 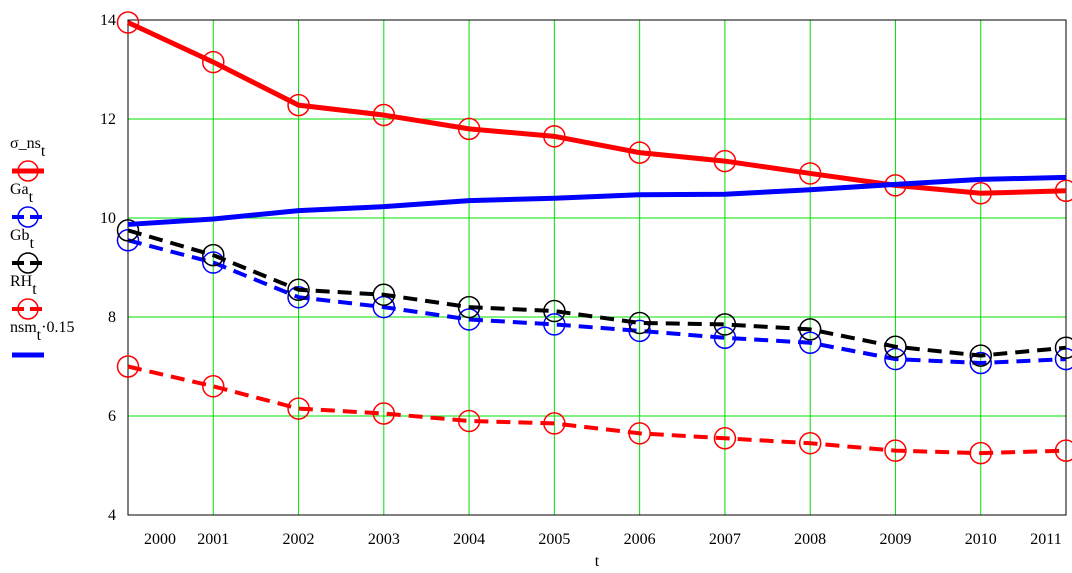 I want to click on x-tick-label: 2003, so click(x=384, y=539).